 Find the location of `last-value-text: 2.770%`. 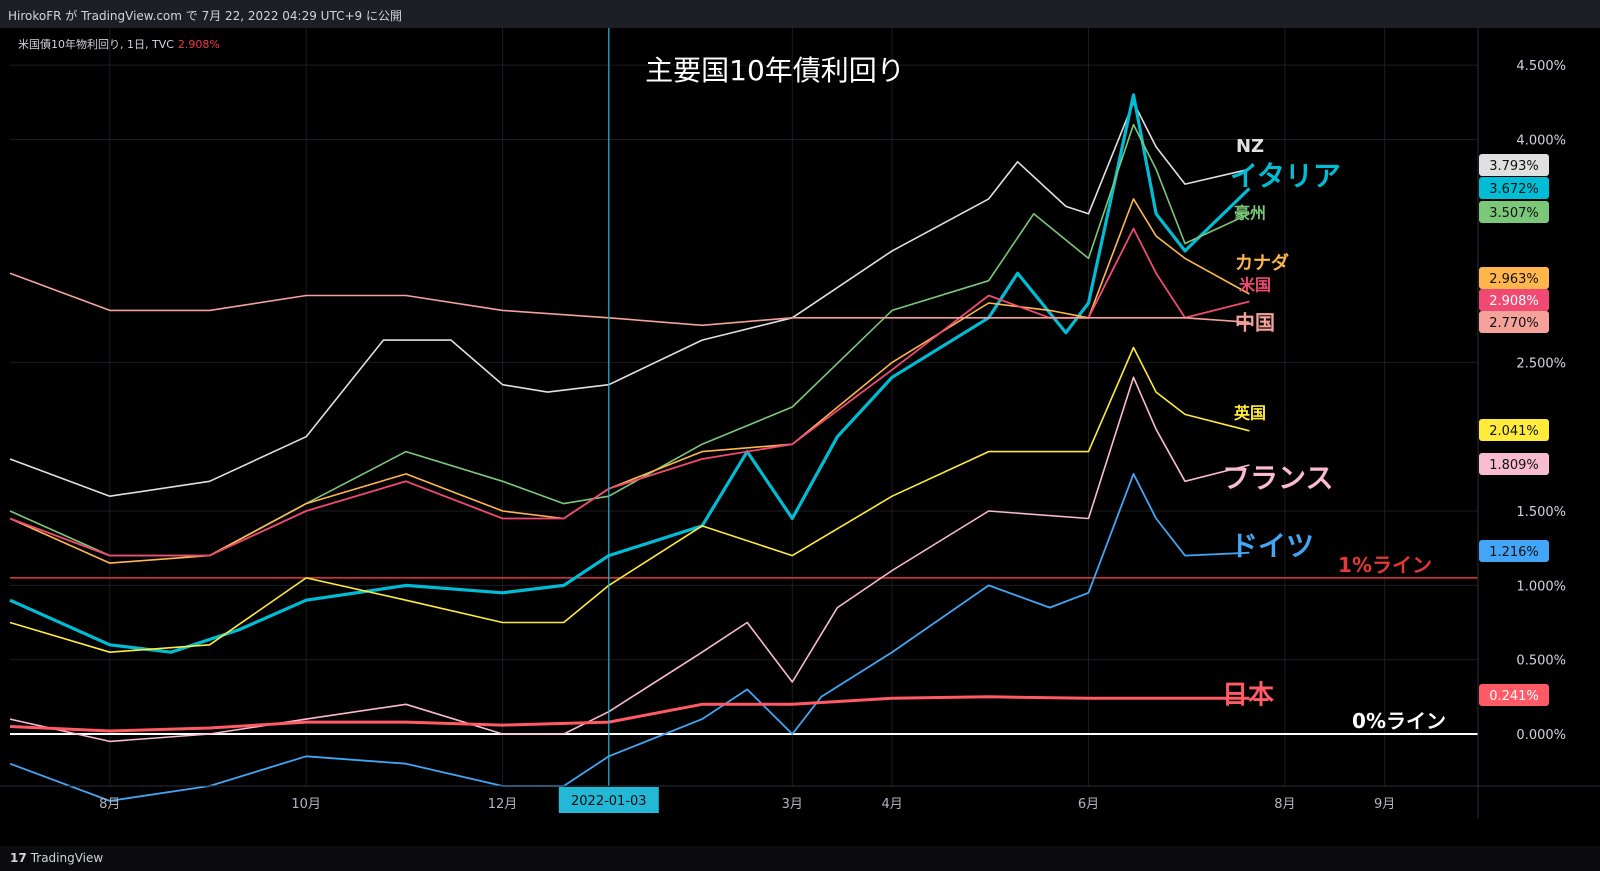

last-value-text: 2.770% is located at coordinates (1514, 323).